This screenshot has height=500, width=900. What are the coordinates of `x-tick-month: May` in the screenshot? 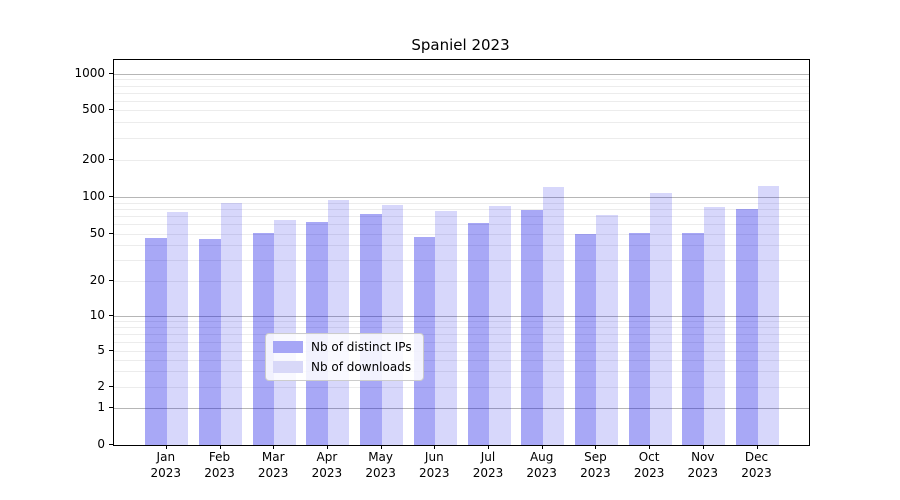 It's located at (380, 457).